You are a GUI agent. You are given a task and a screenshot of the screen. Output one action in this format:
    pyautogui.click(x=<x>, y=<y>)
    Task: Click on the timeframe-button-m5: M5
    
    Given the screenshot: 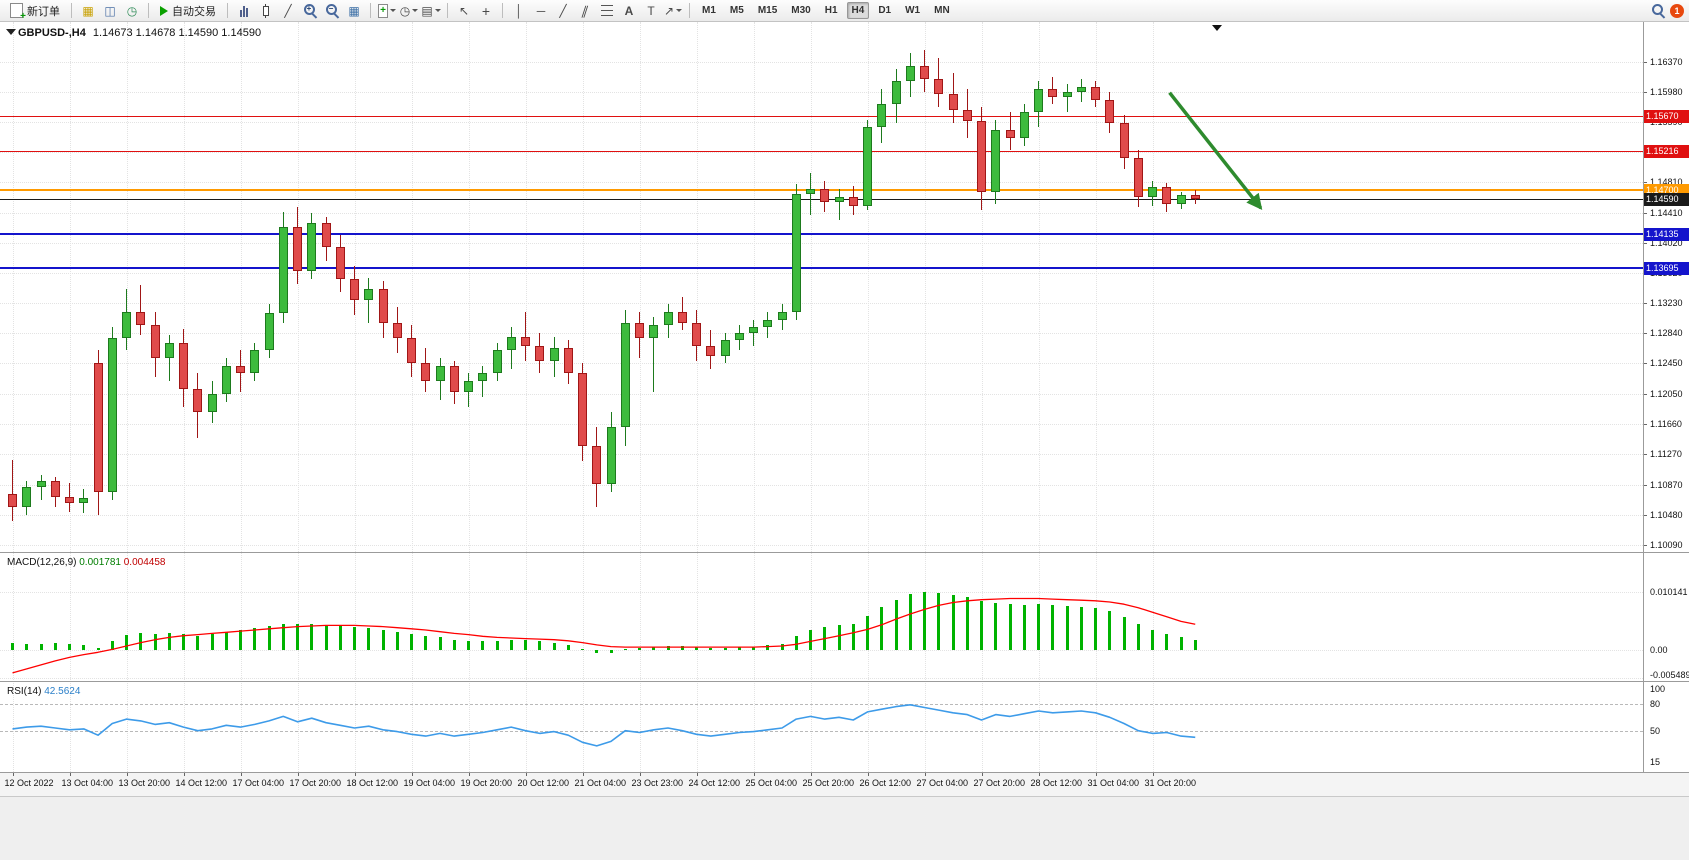 What is the action you would take?
    pyautogui.click(x=736, y=10)
    